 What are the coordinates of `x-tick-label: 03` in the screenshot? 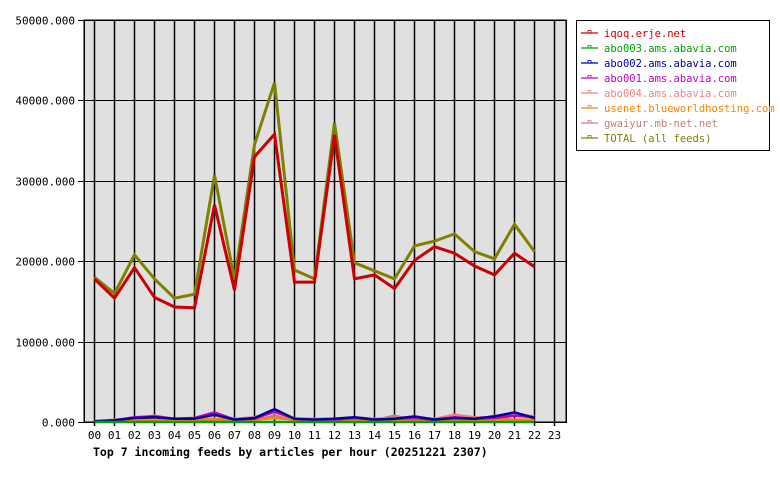 It's located at (154, 435).